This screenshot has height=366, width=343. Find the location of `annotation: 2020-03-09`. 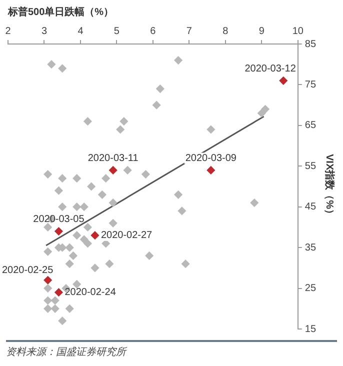

annotation: 2020-03-09 is located at coordinates (211, 158).